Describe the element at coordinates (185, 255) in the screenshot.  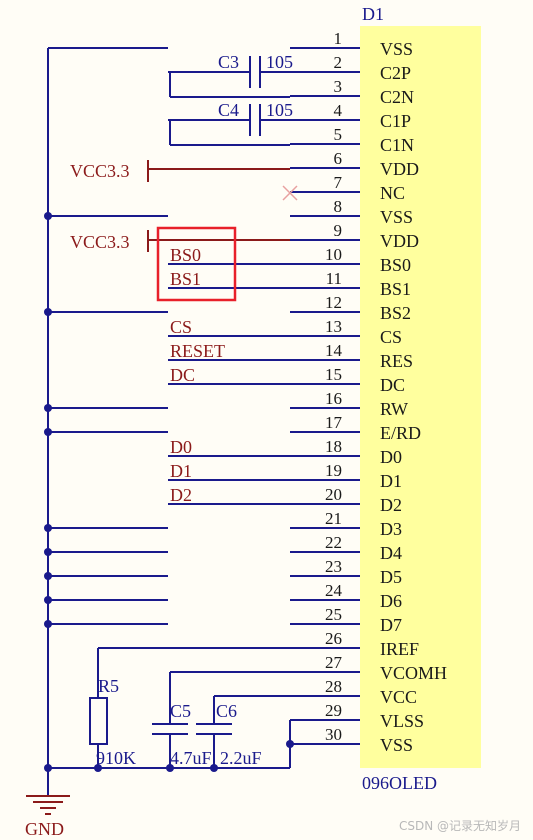
I see `net-label-bs0: BS0` at that location.